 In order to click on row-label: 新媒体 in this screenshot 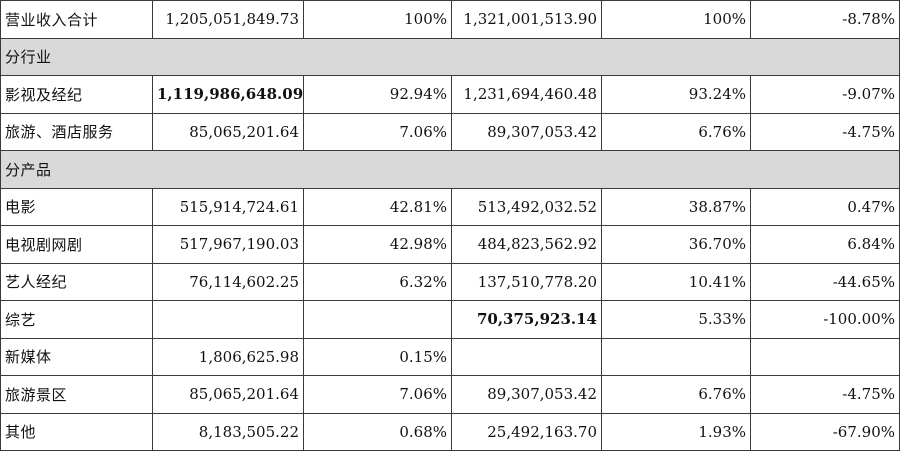, I will do `click(76, 356)`.